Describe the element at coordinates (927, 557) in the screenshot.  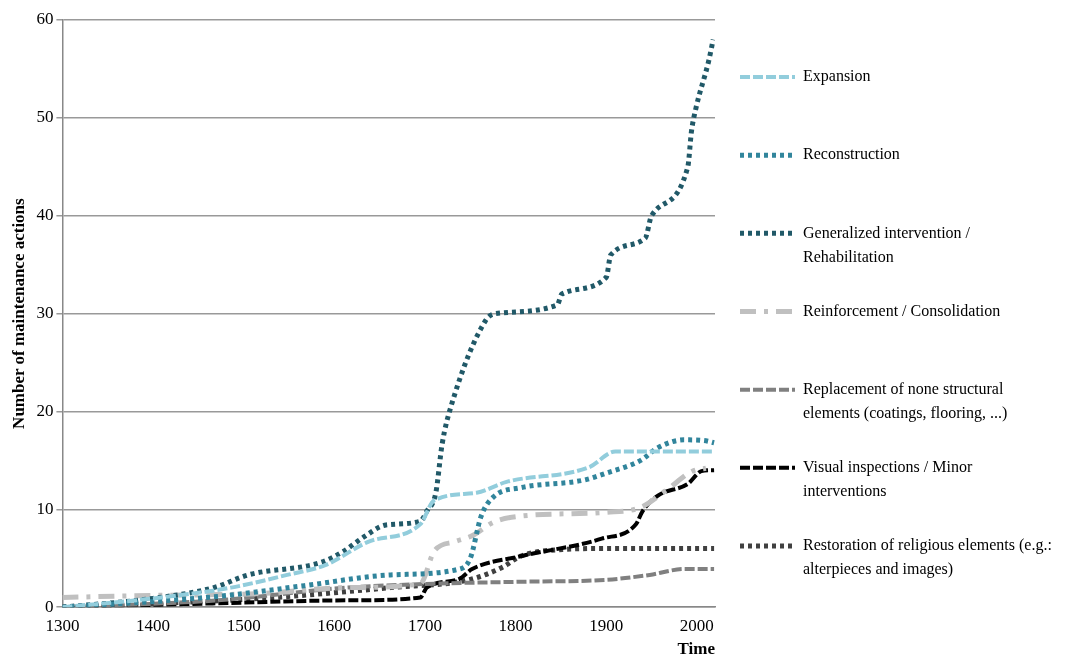
I see `legend-label: Restoration of religious elements (e.g.: alterpieces and images)` at that location.